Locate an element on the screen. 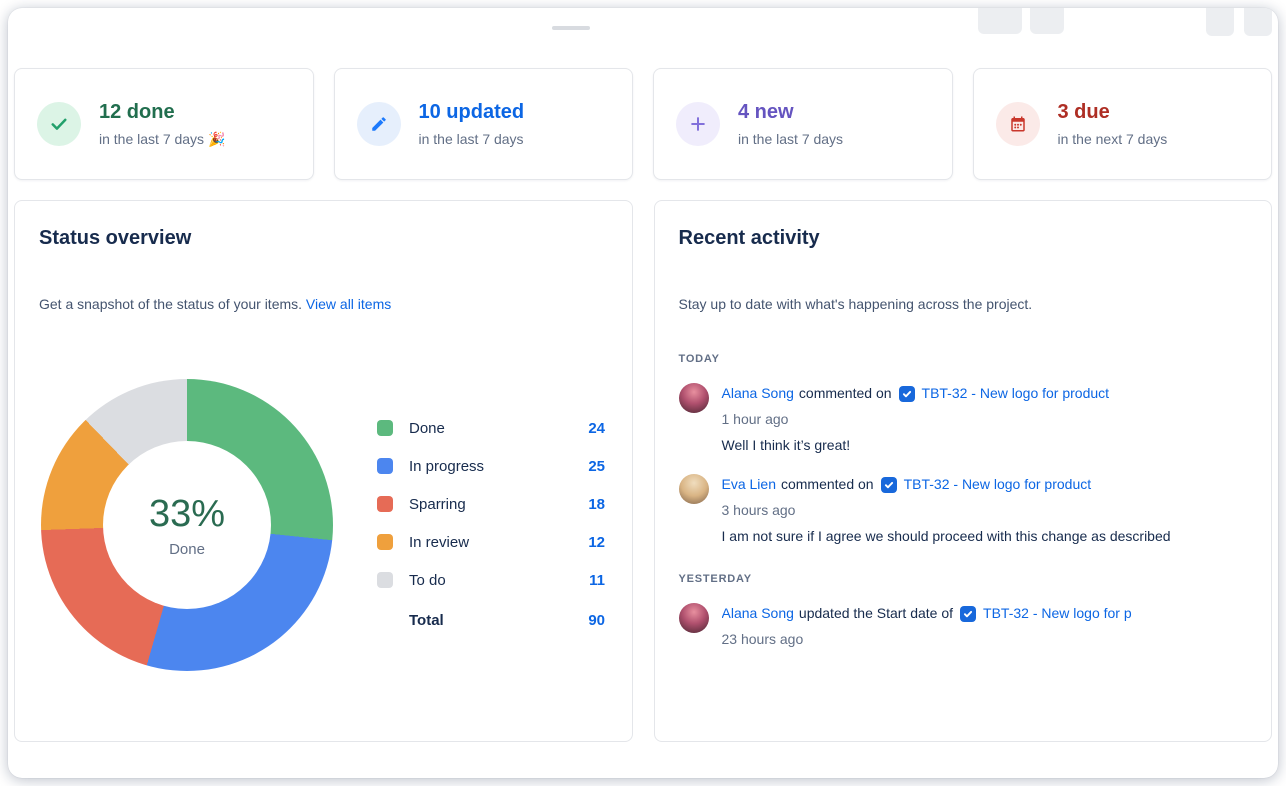 The width and height of the screenshot is (1286, 786). donut-center: 33% Done is located at coordinates (187, 525).